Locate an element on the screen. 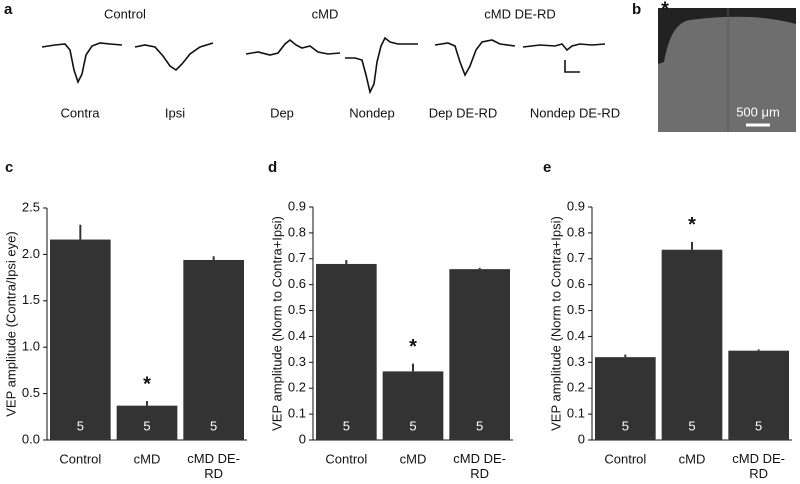 This screenshot has height=484, width=800. trace-label: Nondep DE-RD is located at coordinates (575, 112).